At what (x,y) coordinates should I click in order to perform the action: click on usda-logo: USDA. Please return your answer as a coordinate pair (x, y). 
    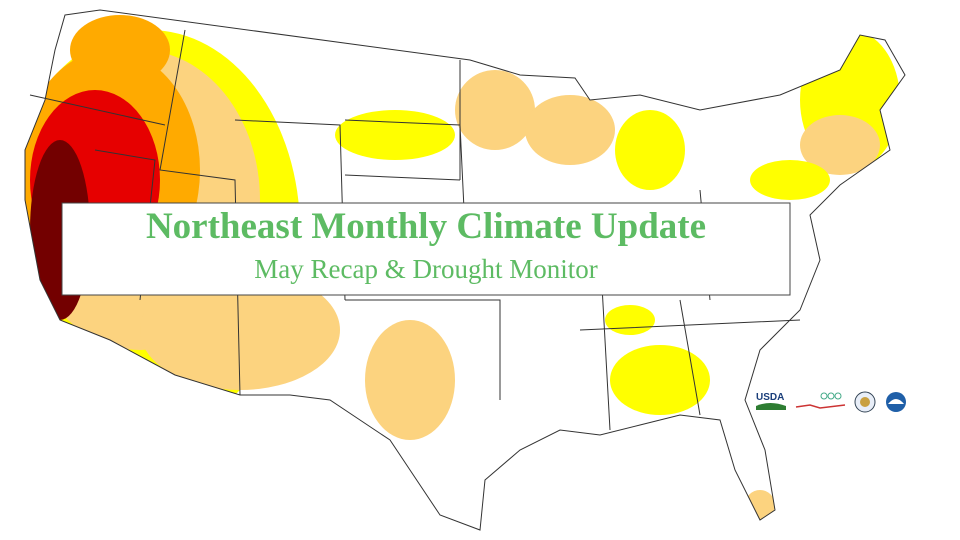
    Looking at the image, I should click on (770, 397).